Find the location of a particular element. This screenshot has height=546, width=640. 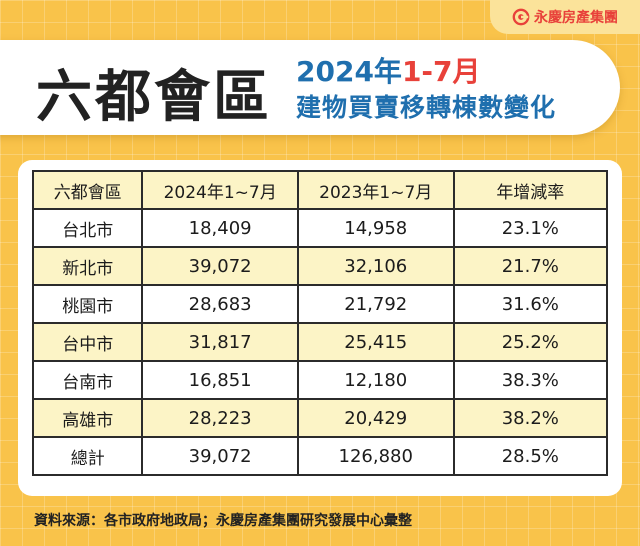

cell-city: 台北市 is located at coordinates (87, 228).